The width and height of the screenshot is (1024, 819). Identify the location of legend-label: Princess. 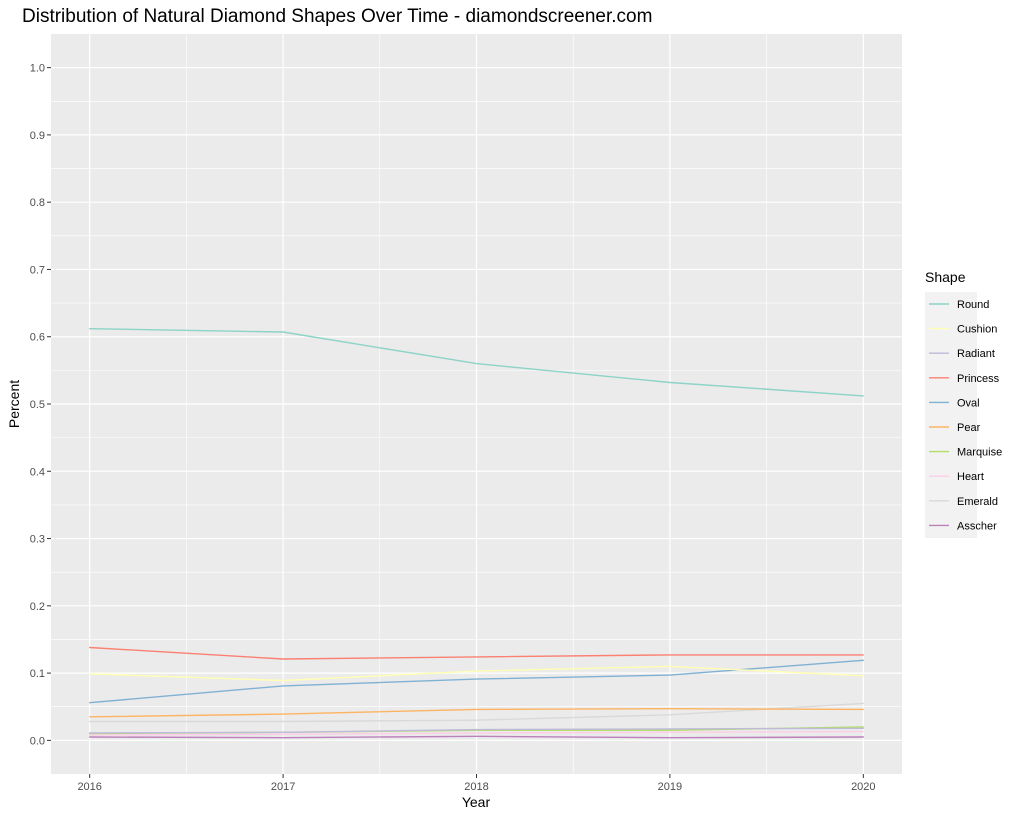
(978, 379).